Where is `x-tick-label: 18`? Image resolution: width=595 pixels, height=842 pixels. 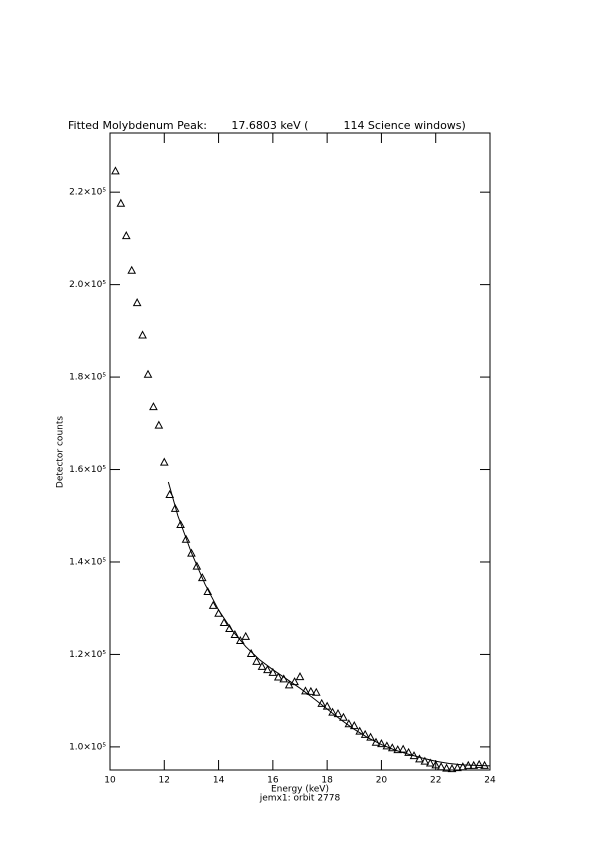
x-tick-label: 18 is located at coordinates (327, 781).